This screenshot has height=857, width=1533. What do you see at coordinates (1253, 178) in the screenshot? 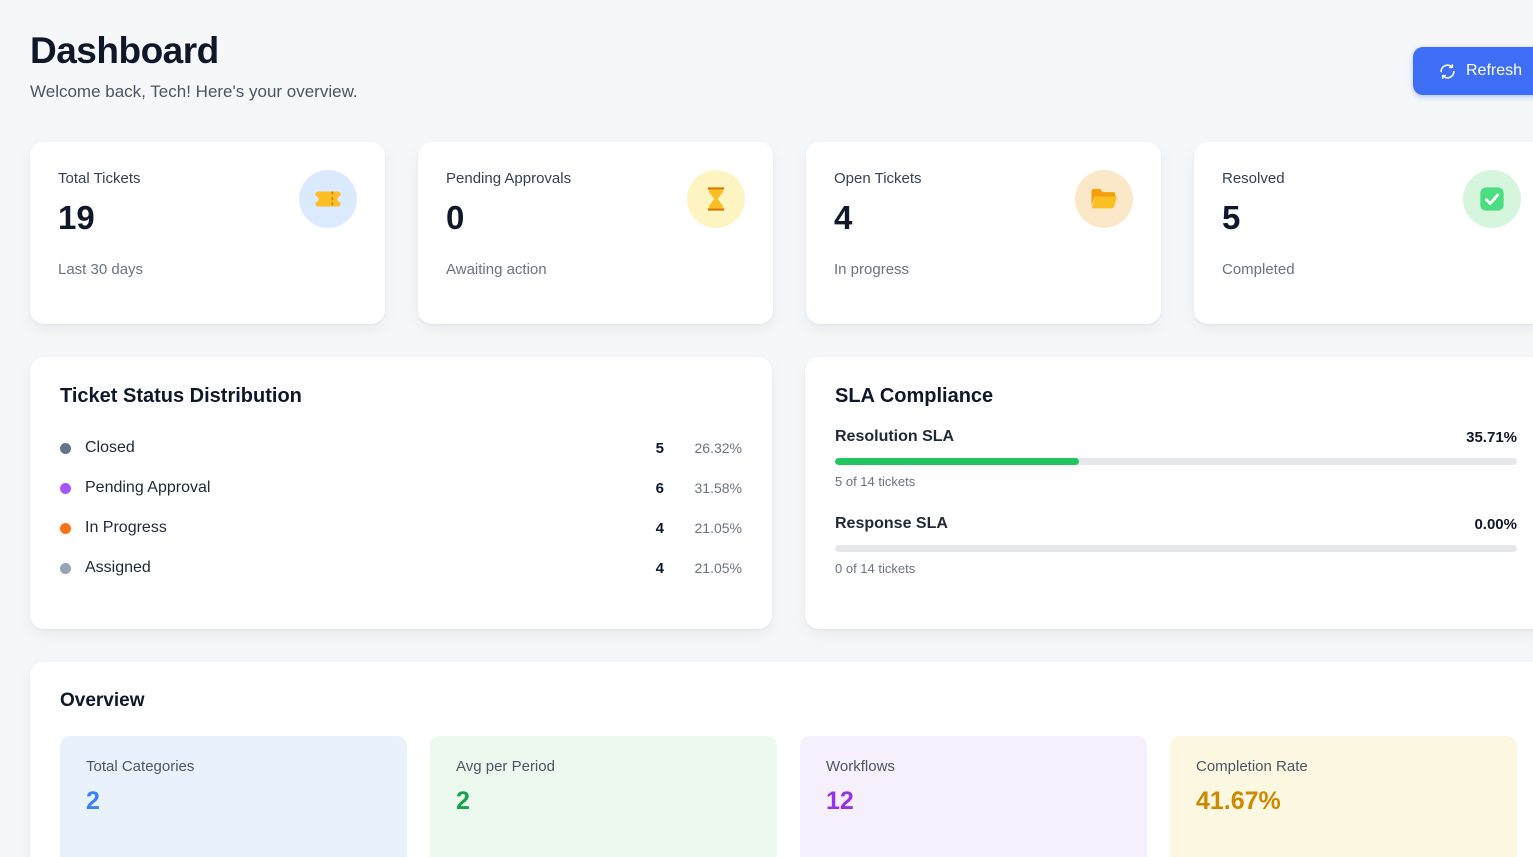
I see `stat-label: Resolved` at bounding box center [1253, 178].